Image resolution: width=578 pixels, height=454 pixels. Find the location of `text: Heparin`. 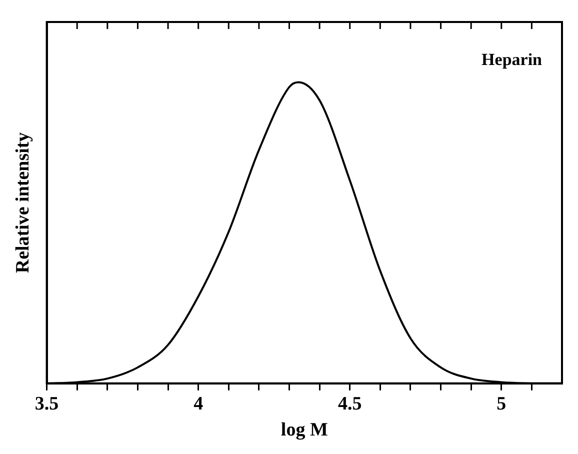

text: Heparin is located at coordinates (512, 59).